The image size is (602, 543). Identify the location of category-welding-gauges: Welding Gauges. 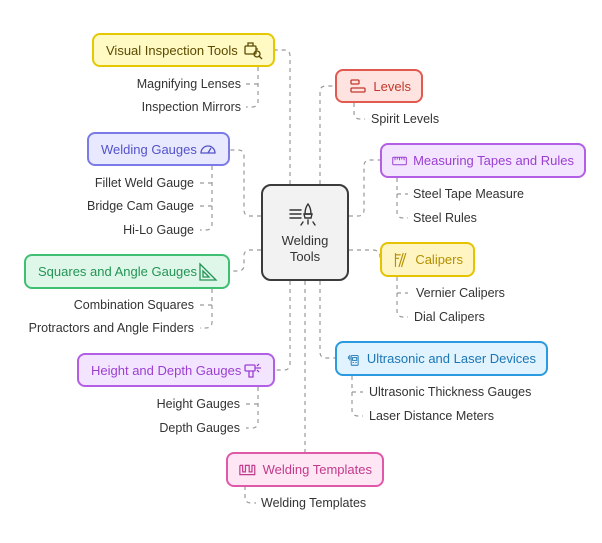
(158, 149).